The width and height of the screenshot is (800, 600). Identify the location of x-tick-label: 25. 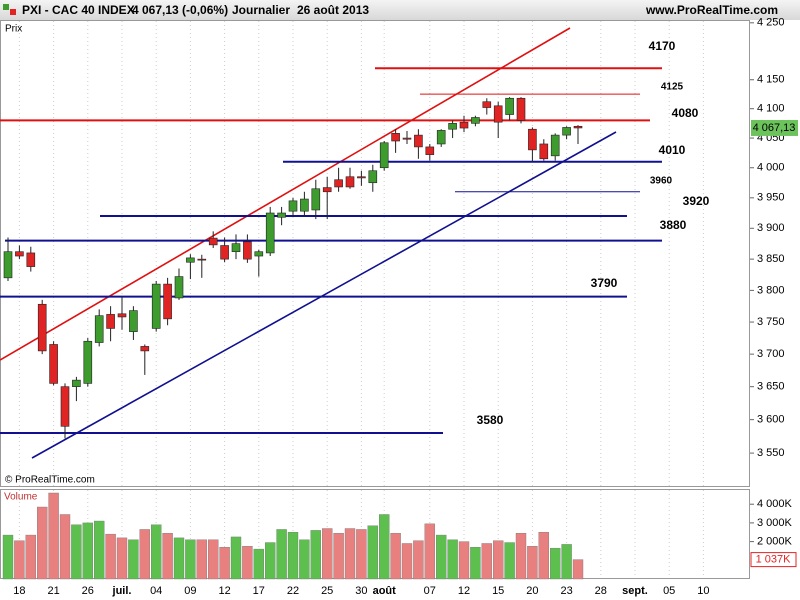
(327, 591).